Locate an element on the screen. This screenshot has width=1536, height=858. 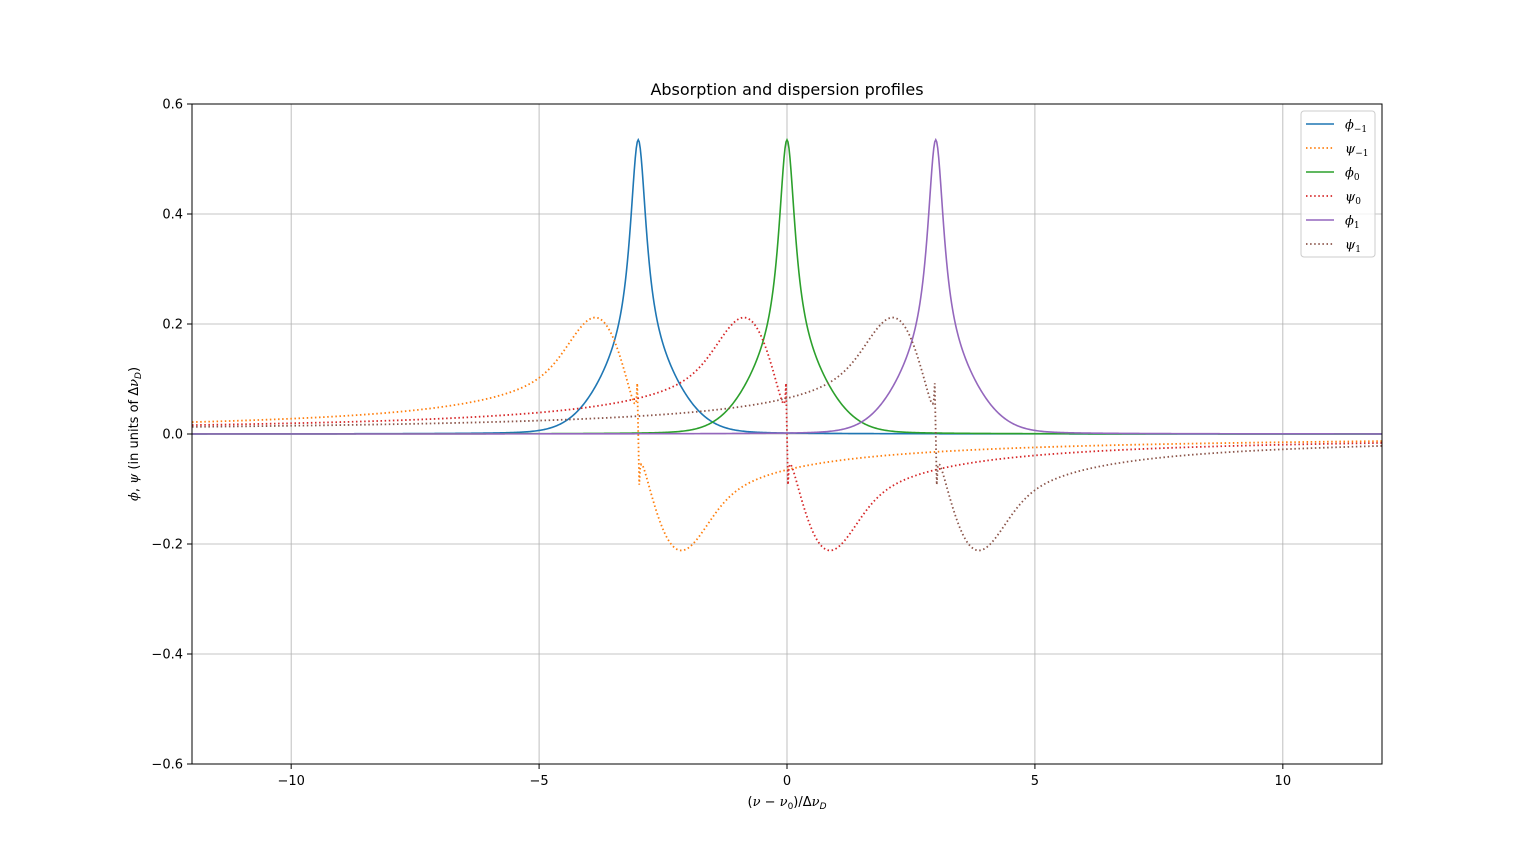
chart-title: Absorption and dispersion profiles is located at coordinates (786, 89).